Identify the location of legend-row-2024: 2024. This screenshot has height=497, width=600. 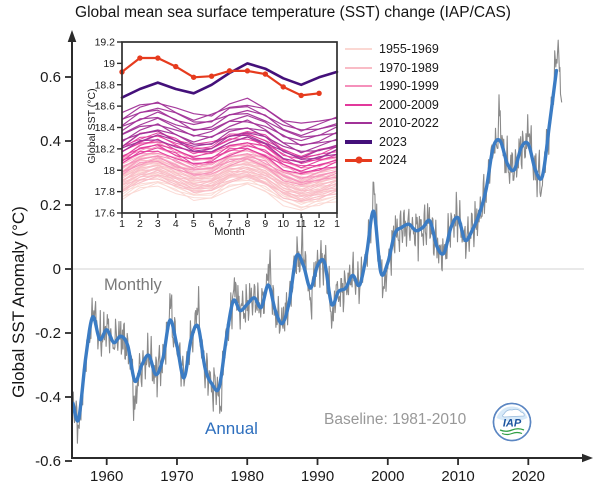
(392, 160).